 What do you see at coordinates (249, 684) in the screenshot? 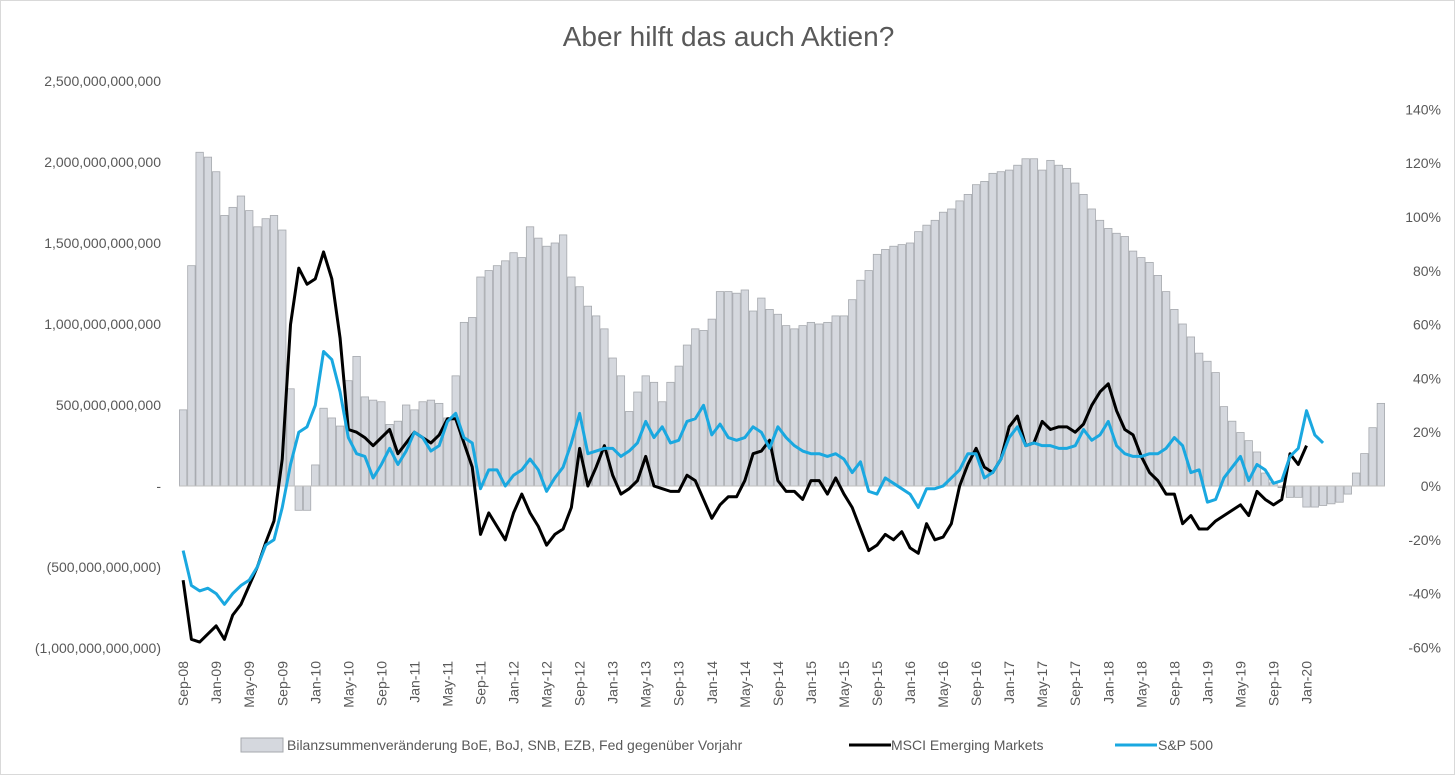
I see `x-tick-label: May-09` at bounding box center [249, 684].